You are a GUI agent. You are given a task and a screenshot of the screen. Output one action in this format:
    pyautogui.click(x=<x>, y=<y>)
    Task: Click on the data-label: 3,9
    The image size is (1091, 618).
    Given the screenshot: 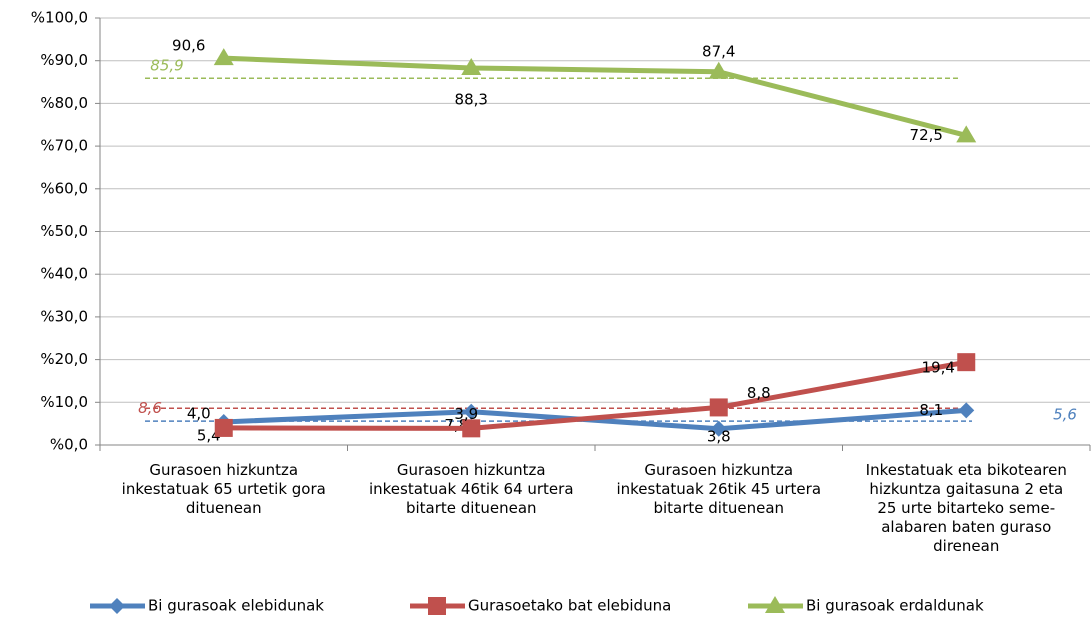 What is the action you would take?
    pyautogui.click(x=466, y=414)
    